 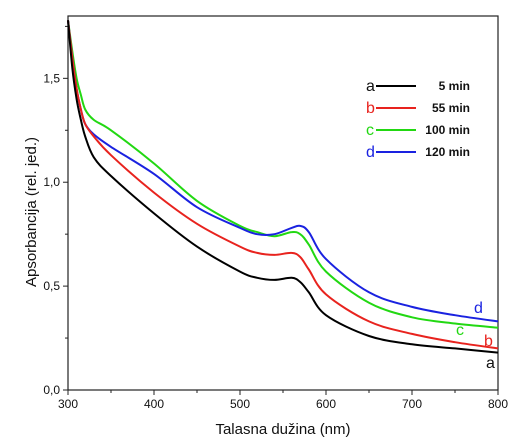 What do you see at coordinates (478, 308) in the screenshot?
I see `series-end-label-d: d` at bounding box center [478, 308].